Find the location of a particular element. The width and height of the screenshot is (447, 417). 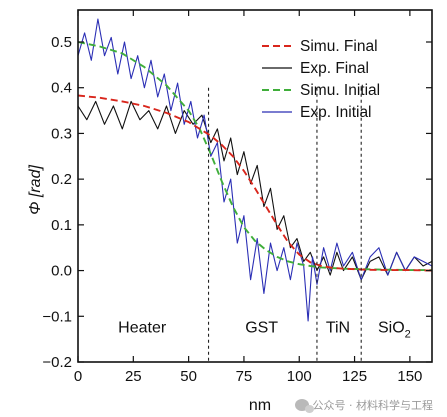

legend-label: Simu. Initial is located at coordinates (340, 90).